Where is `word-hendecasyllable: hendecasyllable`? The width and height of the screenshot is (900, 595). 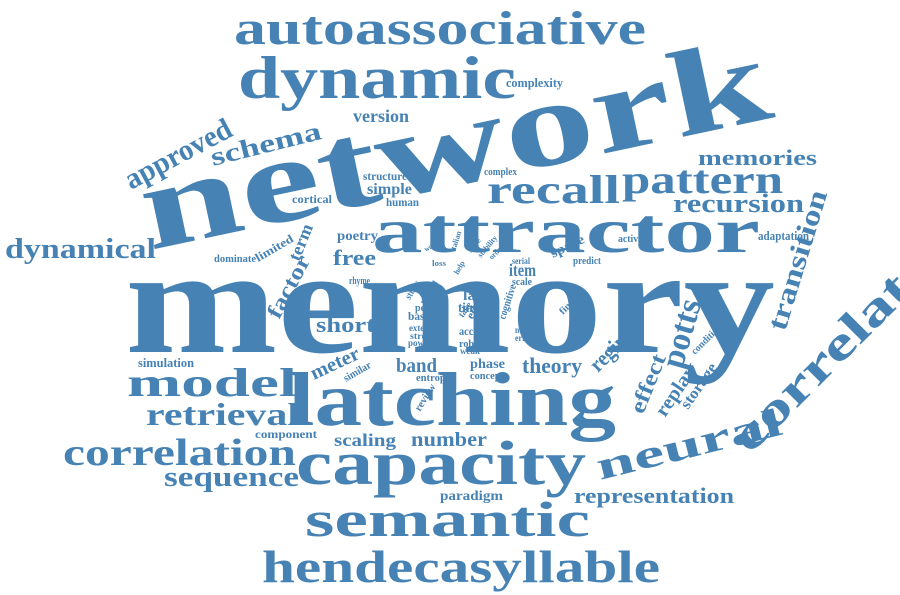 word-hendecasyllable: hendecasyllable is located at coordinates (461, 566).